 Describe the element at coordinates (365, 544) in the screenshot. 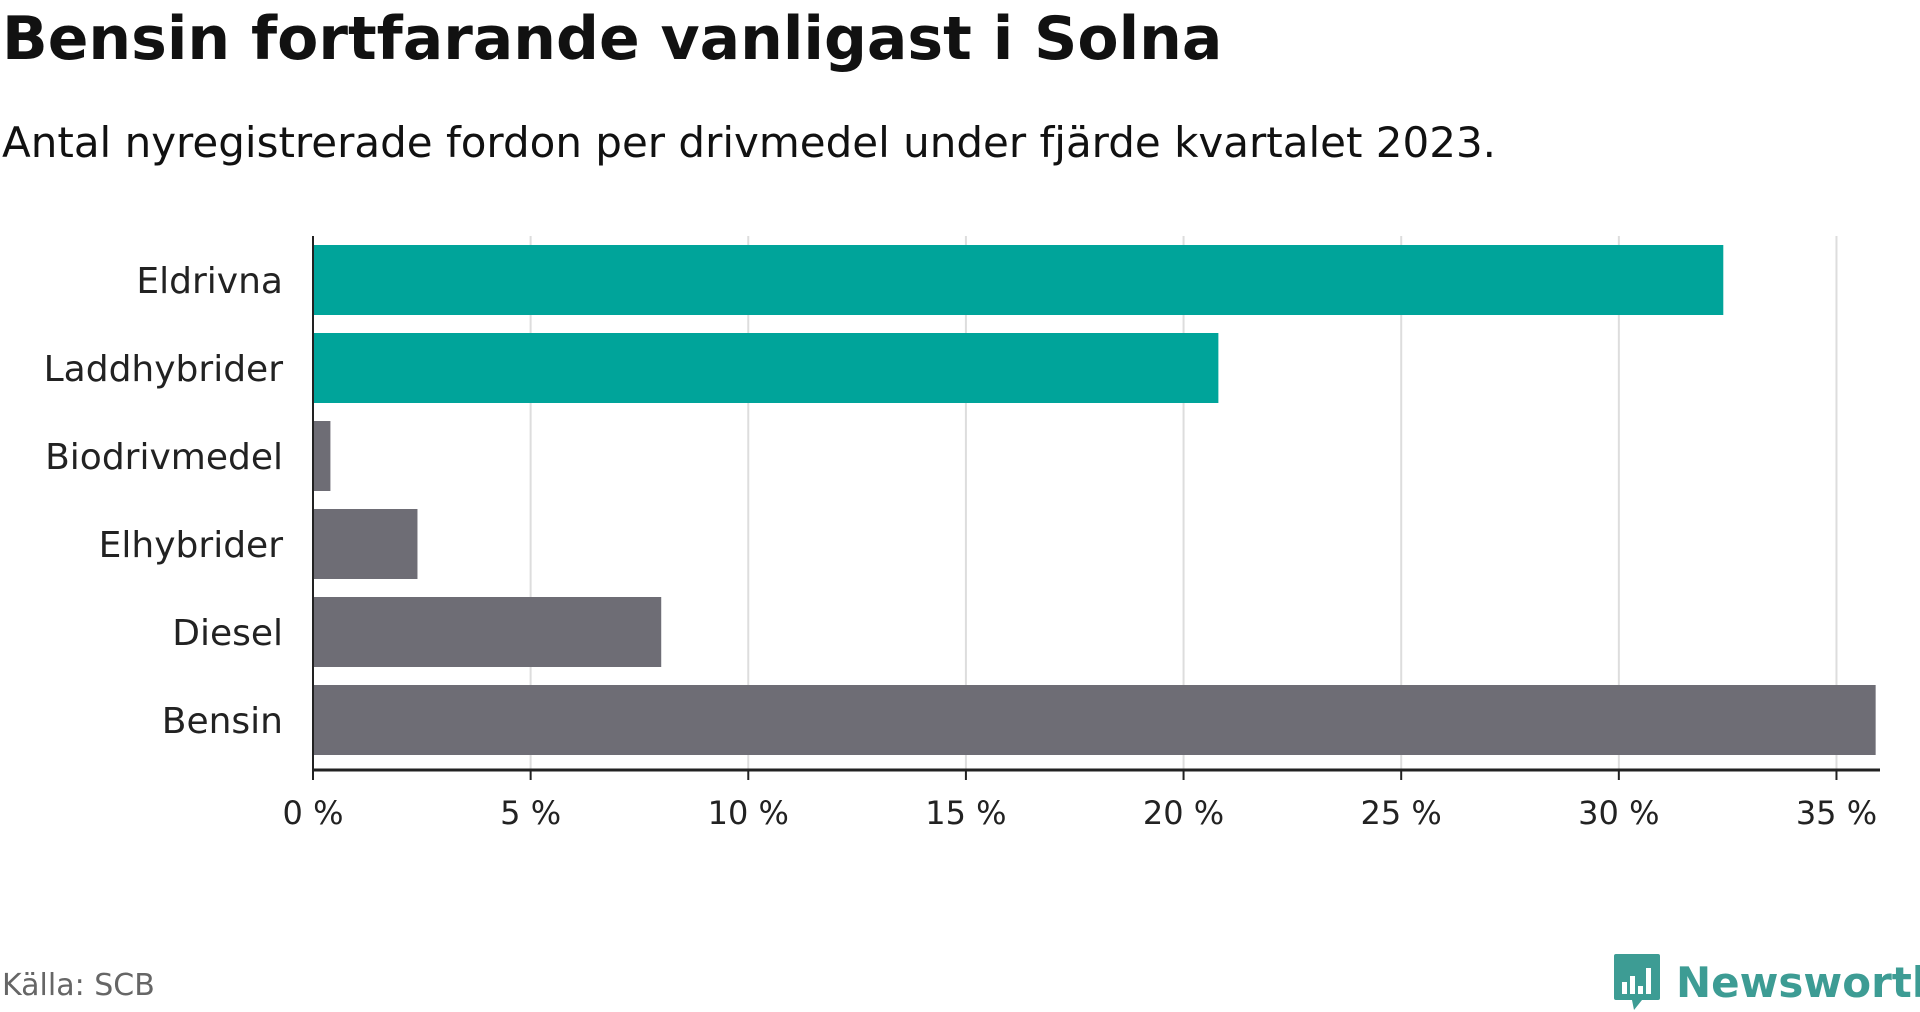

I see `bar-elhybrider` at that location.